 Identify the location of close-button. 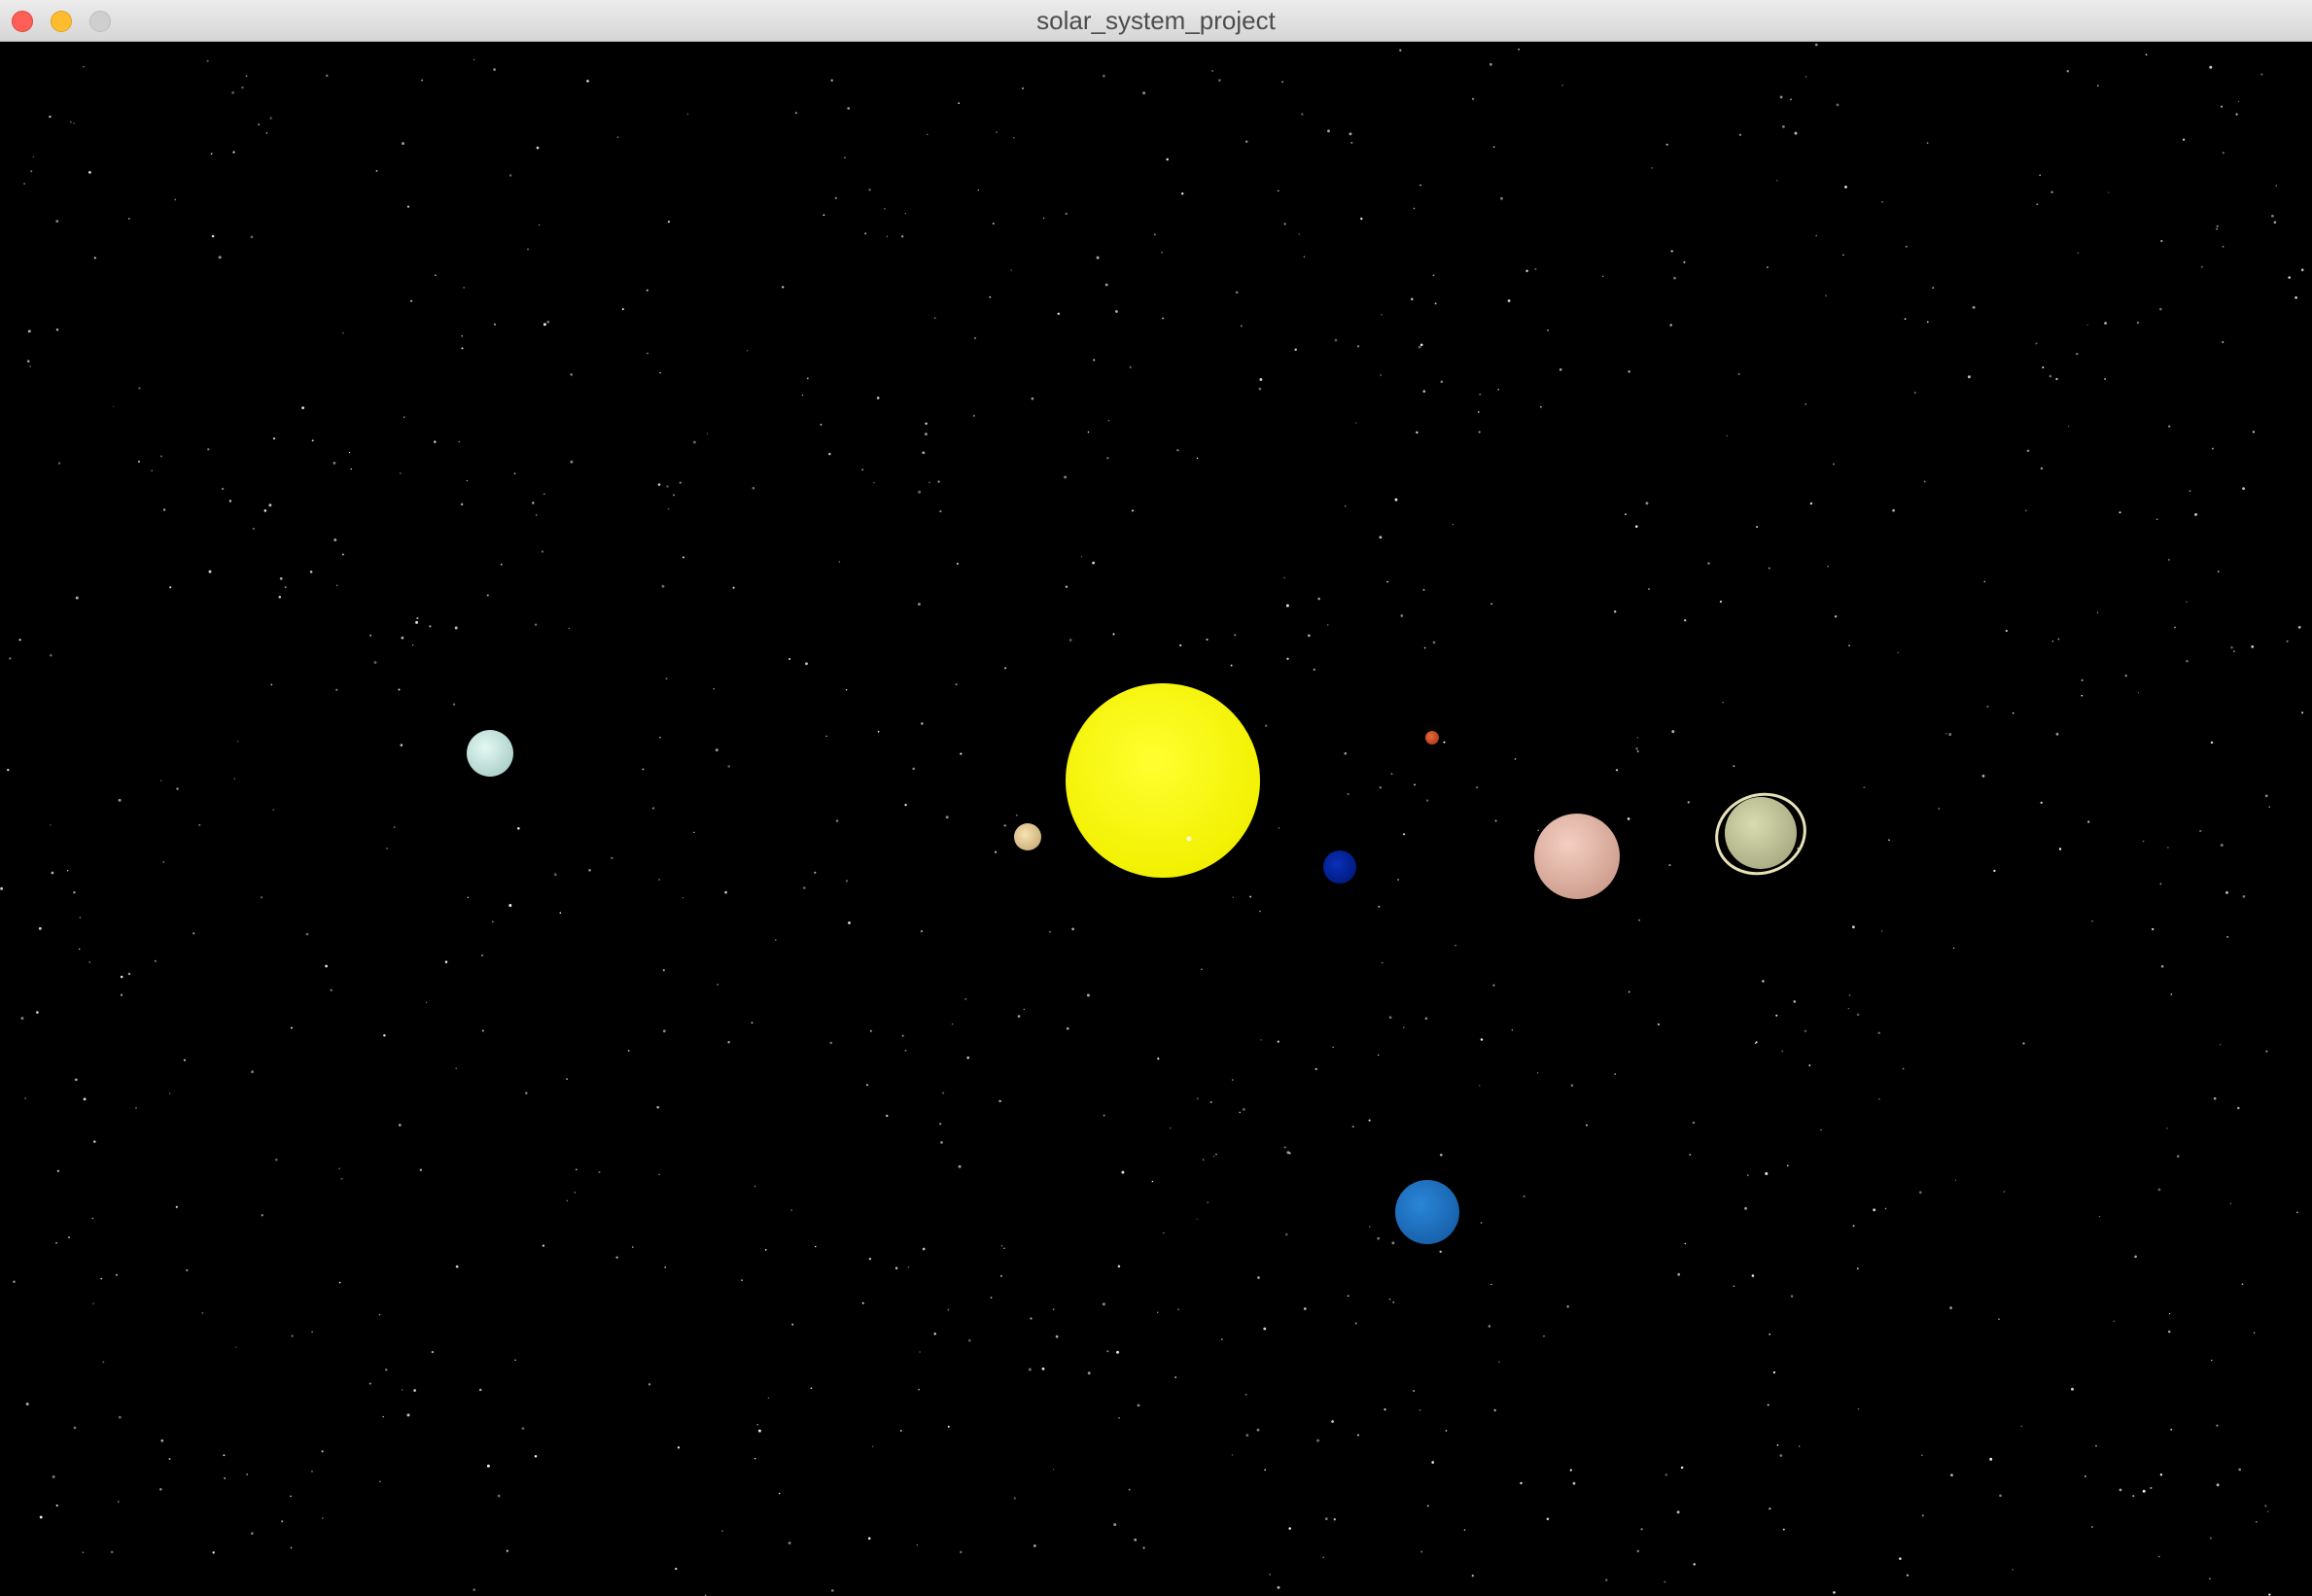
(22, 21).